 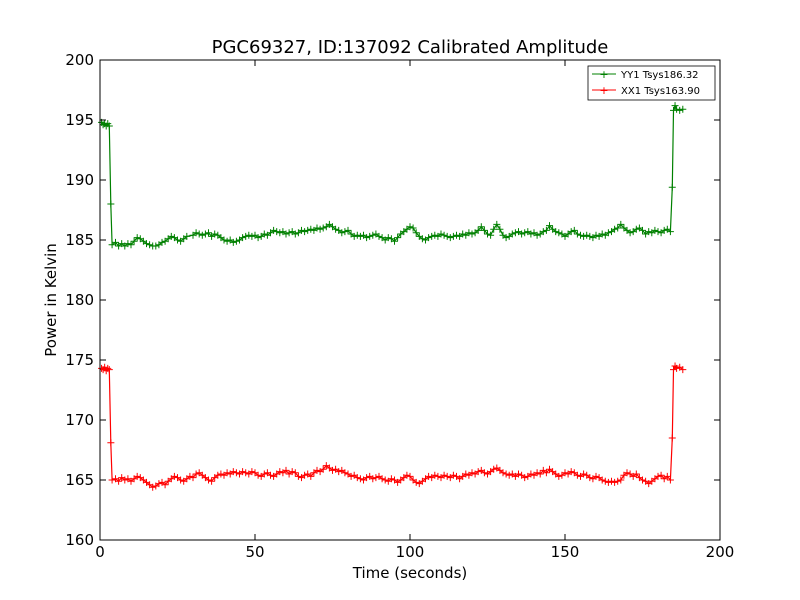 I want to click on y-tick-label: 170, so click(x=79, y=420).